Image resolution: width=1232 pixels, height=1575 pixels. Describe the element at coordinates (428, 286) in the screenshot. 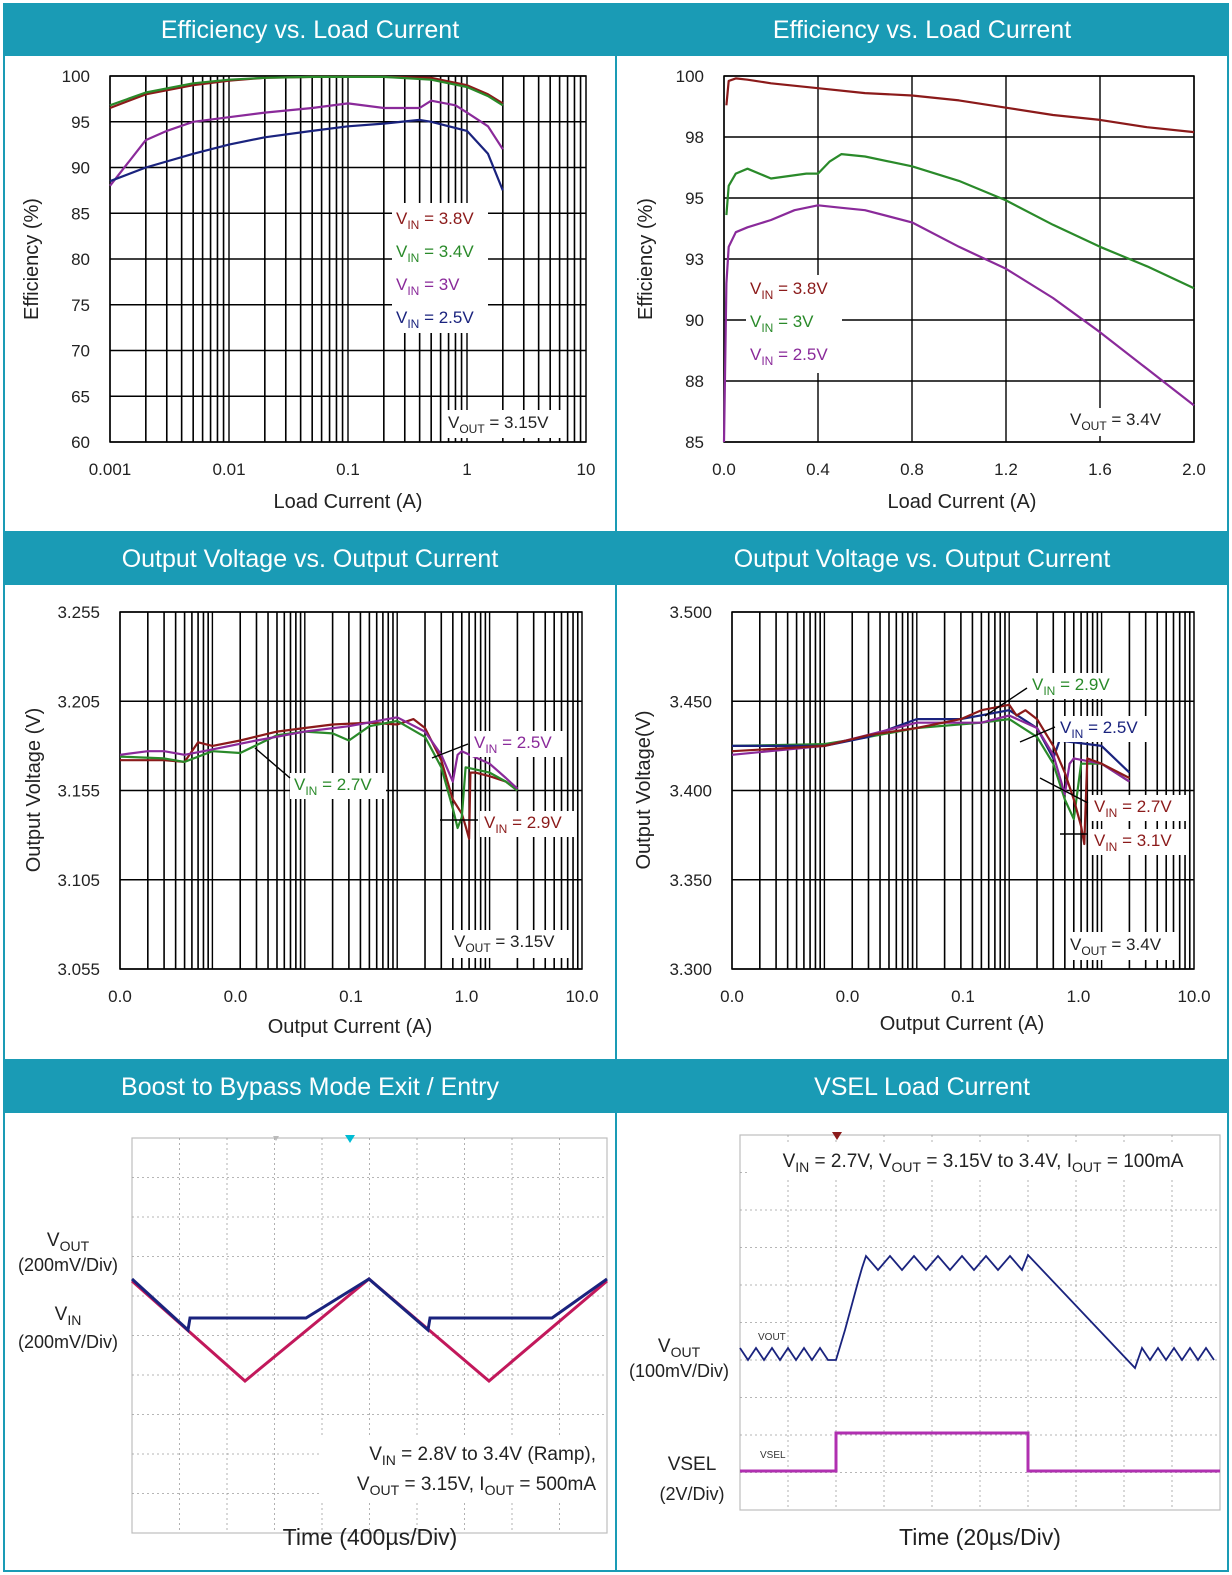

I see `p1-legend-entry: VIN = 3V` at that location.